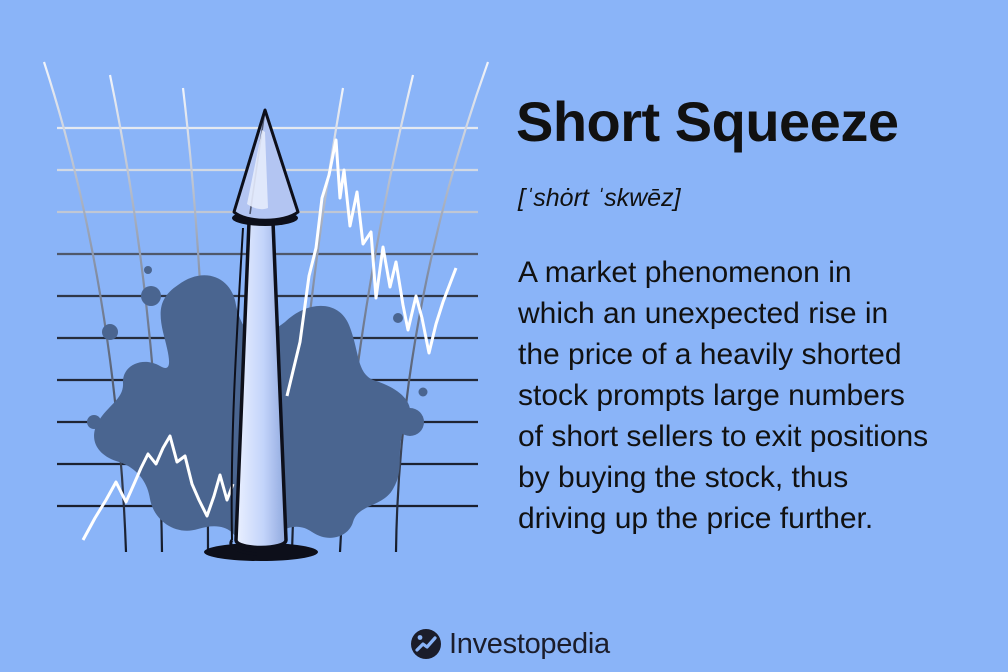  I want to click on definition-line: the price of a heavily shorted, so click(710, 354).